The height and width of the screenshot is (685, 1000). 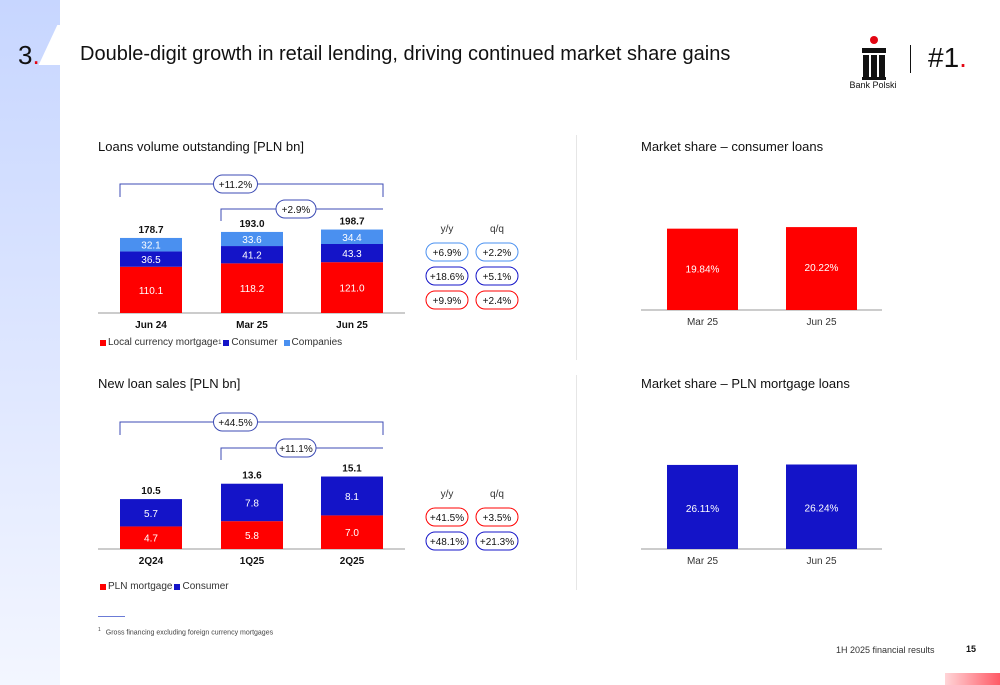 I want to click on bar-value-label: 20.22%, so click(x=822, y=268).